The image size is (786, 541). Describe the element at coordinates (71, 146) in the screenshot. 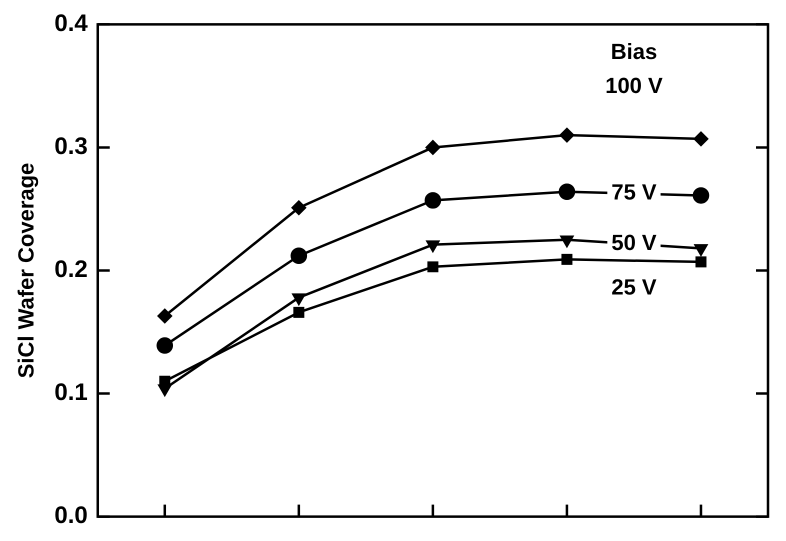

I see `y-tick-label: 0.3` at that location.